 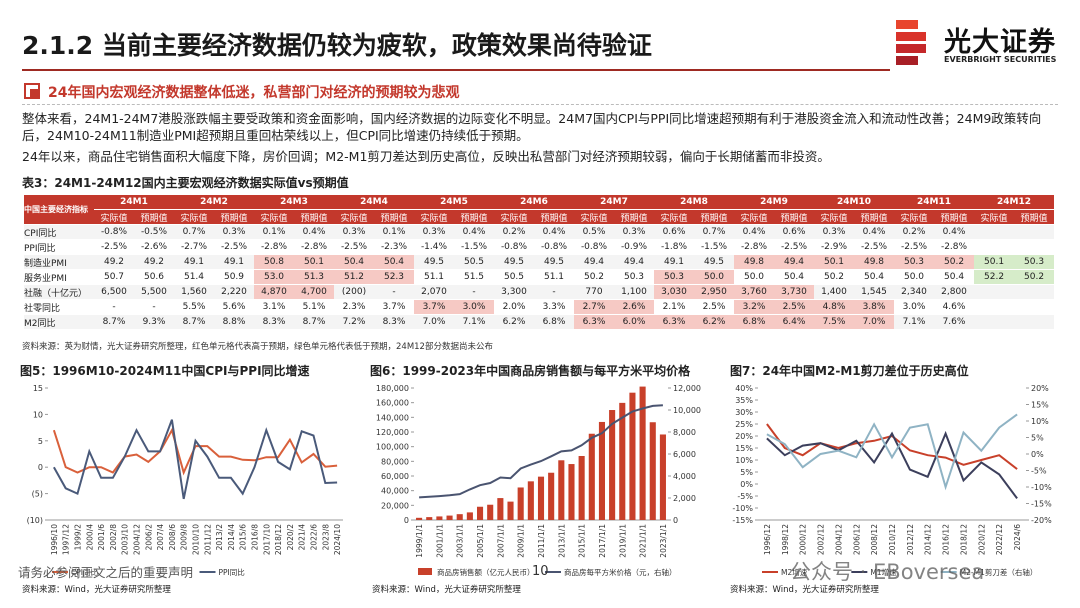 What do you see at coordinates (474, 277) in the screenshot?
I see `table-cell: 51.5` at bounding box center [474, 277].